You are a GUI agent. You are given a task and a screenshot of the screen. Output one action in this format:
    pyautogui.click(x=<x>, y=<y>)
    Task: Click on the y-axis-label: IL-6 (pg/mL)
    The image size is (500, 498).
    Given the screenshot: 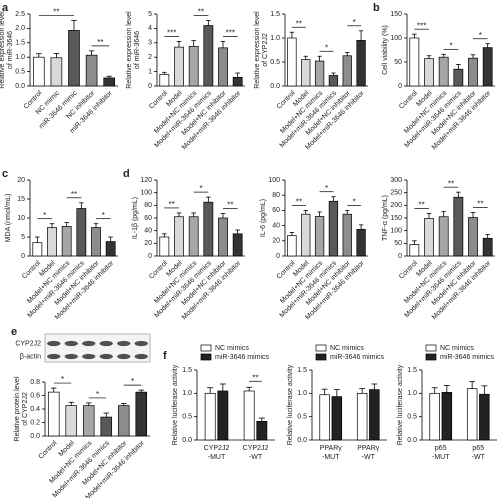 What is the action you would take?
    pyautogui.click(x=263, y=218)
    